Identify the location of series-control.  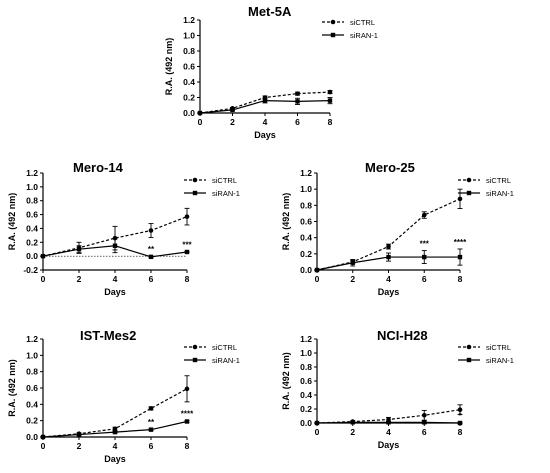
(115, 407).